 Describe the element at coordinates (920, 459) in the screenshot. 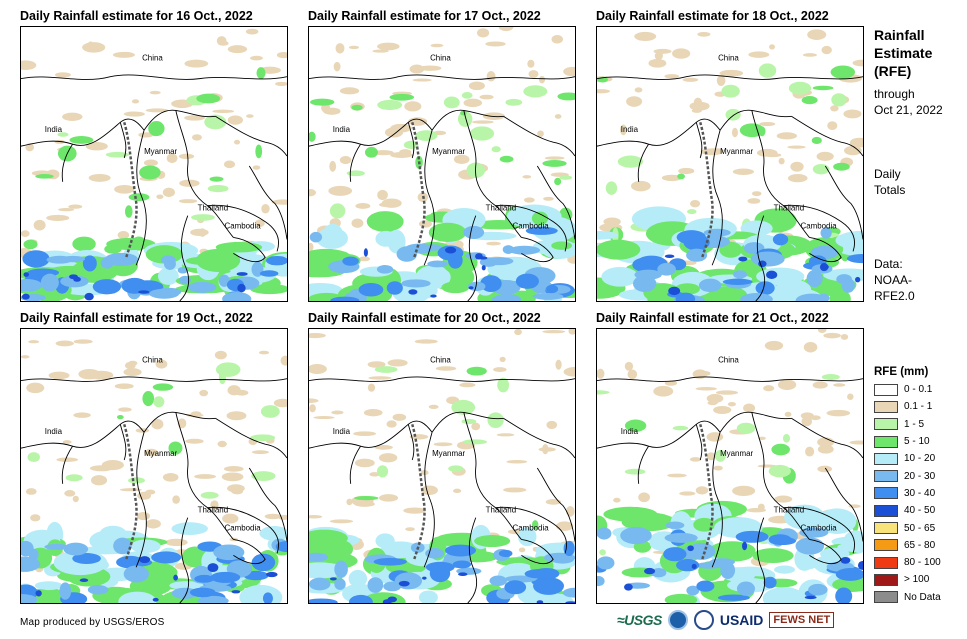

I see `legend-label: 10 - 20` at that location.